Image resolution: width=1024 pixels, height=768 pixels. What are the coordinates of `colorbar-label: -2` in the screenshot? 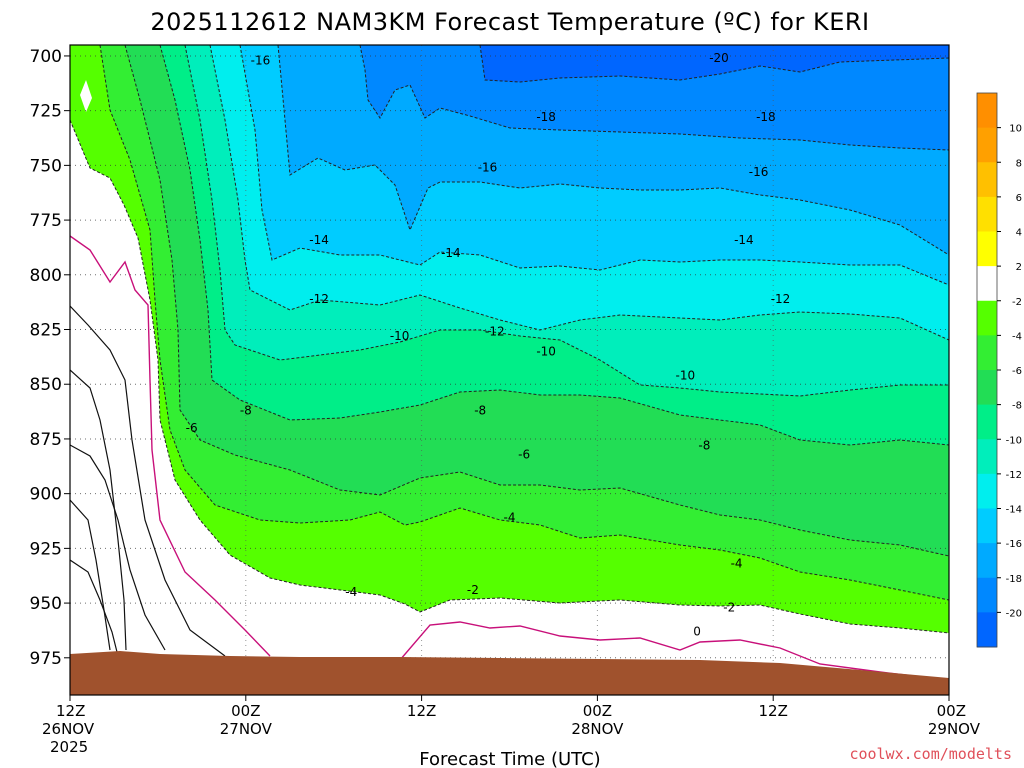 It's located at (1017, 302).